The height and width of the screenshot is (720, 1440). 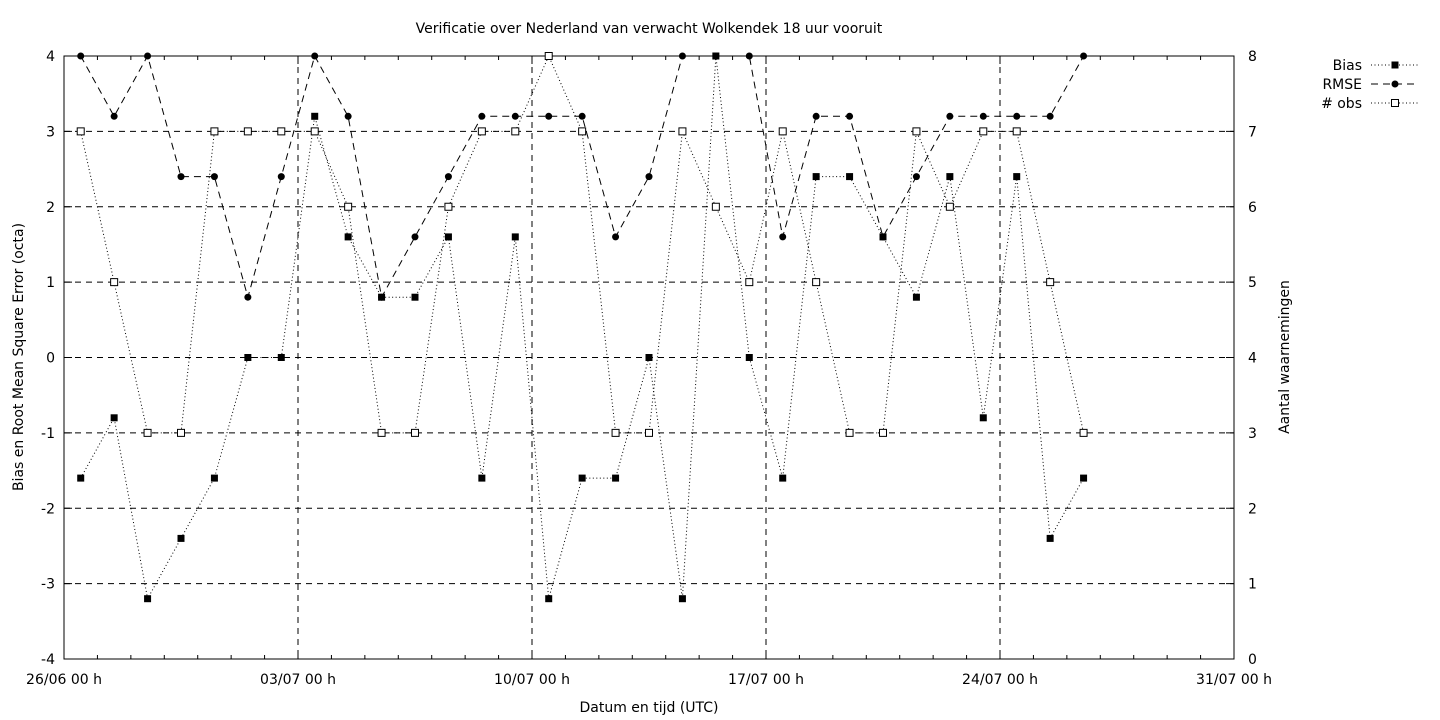 What do you see at coordinates (48, 585) in the screenshot?
I see `y-tick-label: -3` at bounding box center [48, 585].